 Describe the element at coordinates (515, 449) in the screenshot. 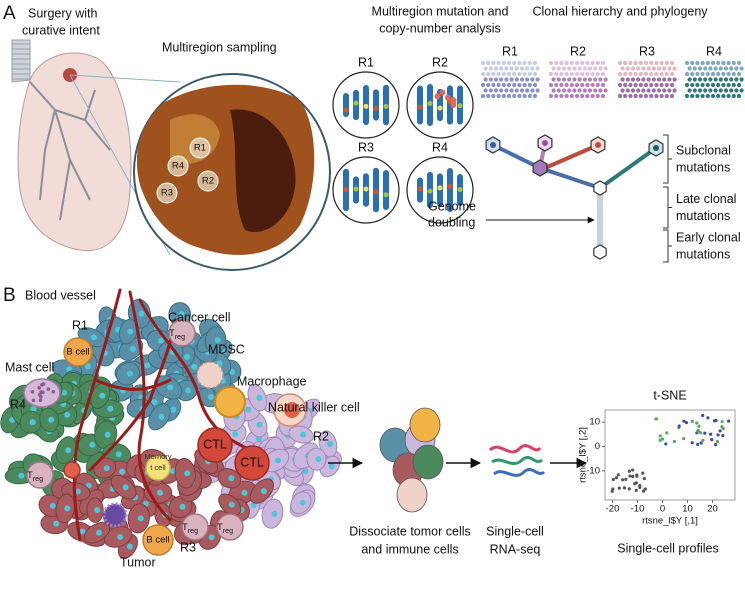

I see `rna-strand` at that location.